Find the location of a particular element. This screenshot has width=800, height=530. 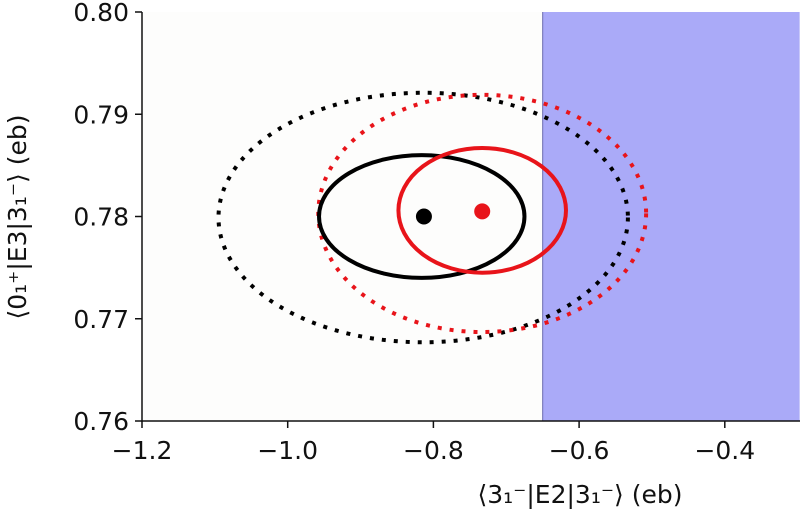

x-axis: −1.2 −1.0 −0.8 −0.6 −0.4 is located at coordinates (433, 443).